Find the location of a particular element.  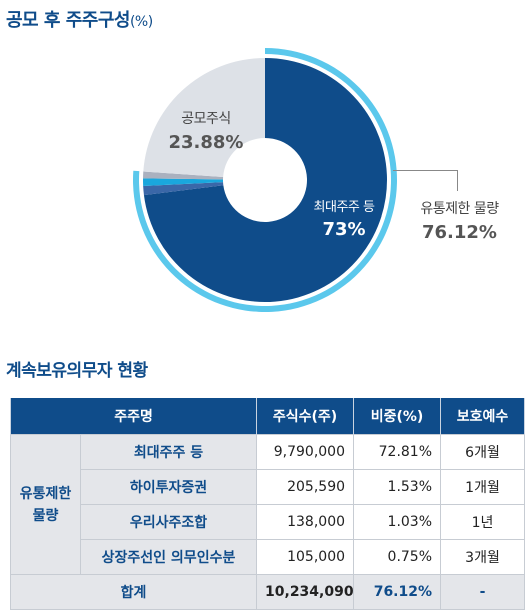

row-lockup: 3개월 is located at coordinates (483, 557).